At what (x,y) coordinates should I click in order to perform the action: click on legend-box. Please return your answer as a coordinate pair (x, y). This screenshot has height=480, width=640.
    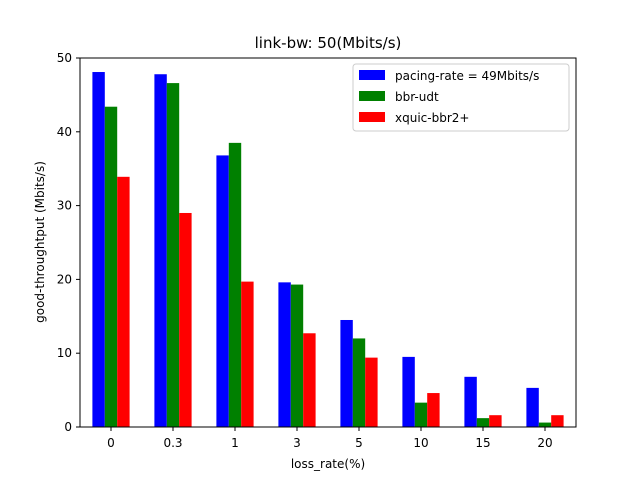
    Looking at the image, I should click on (461, 97).